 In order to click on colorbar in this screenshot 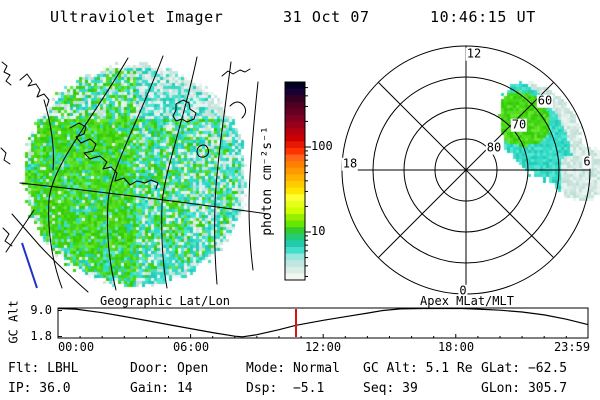, I will do `click(297, 181)`.